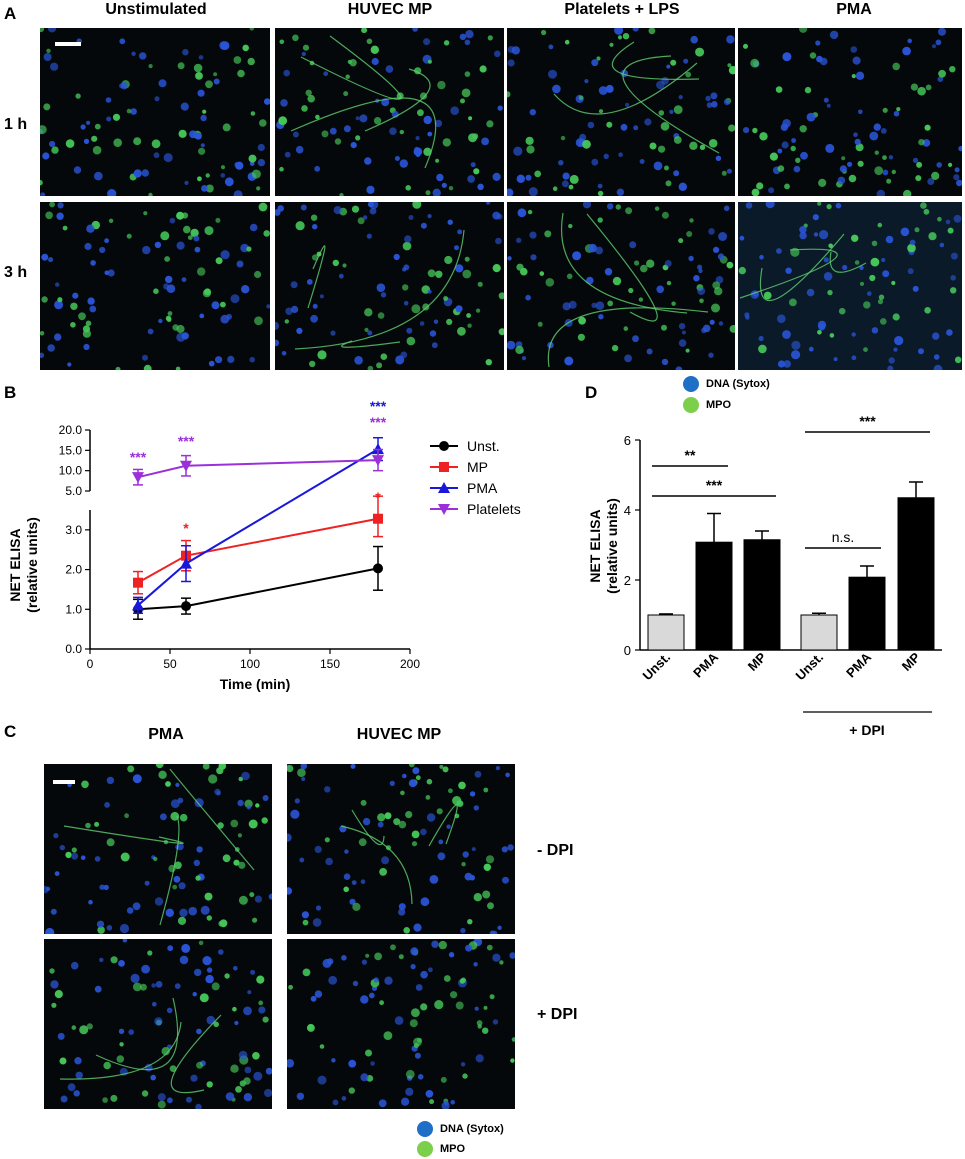 The image size is (965, 1159). What do you see at coordinates (71, 450) in the screenshot?
I see `y-tick-label: 15.0` at bounding box center [71, 450].